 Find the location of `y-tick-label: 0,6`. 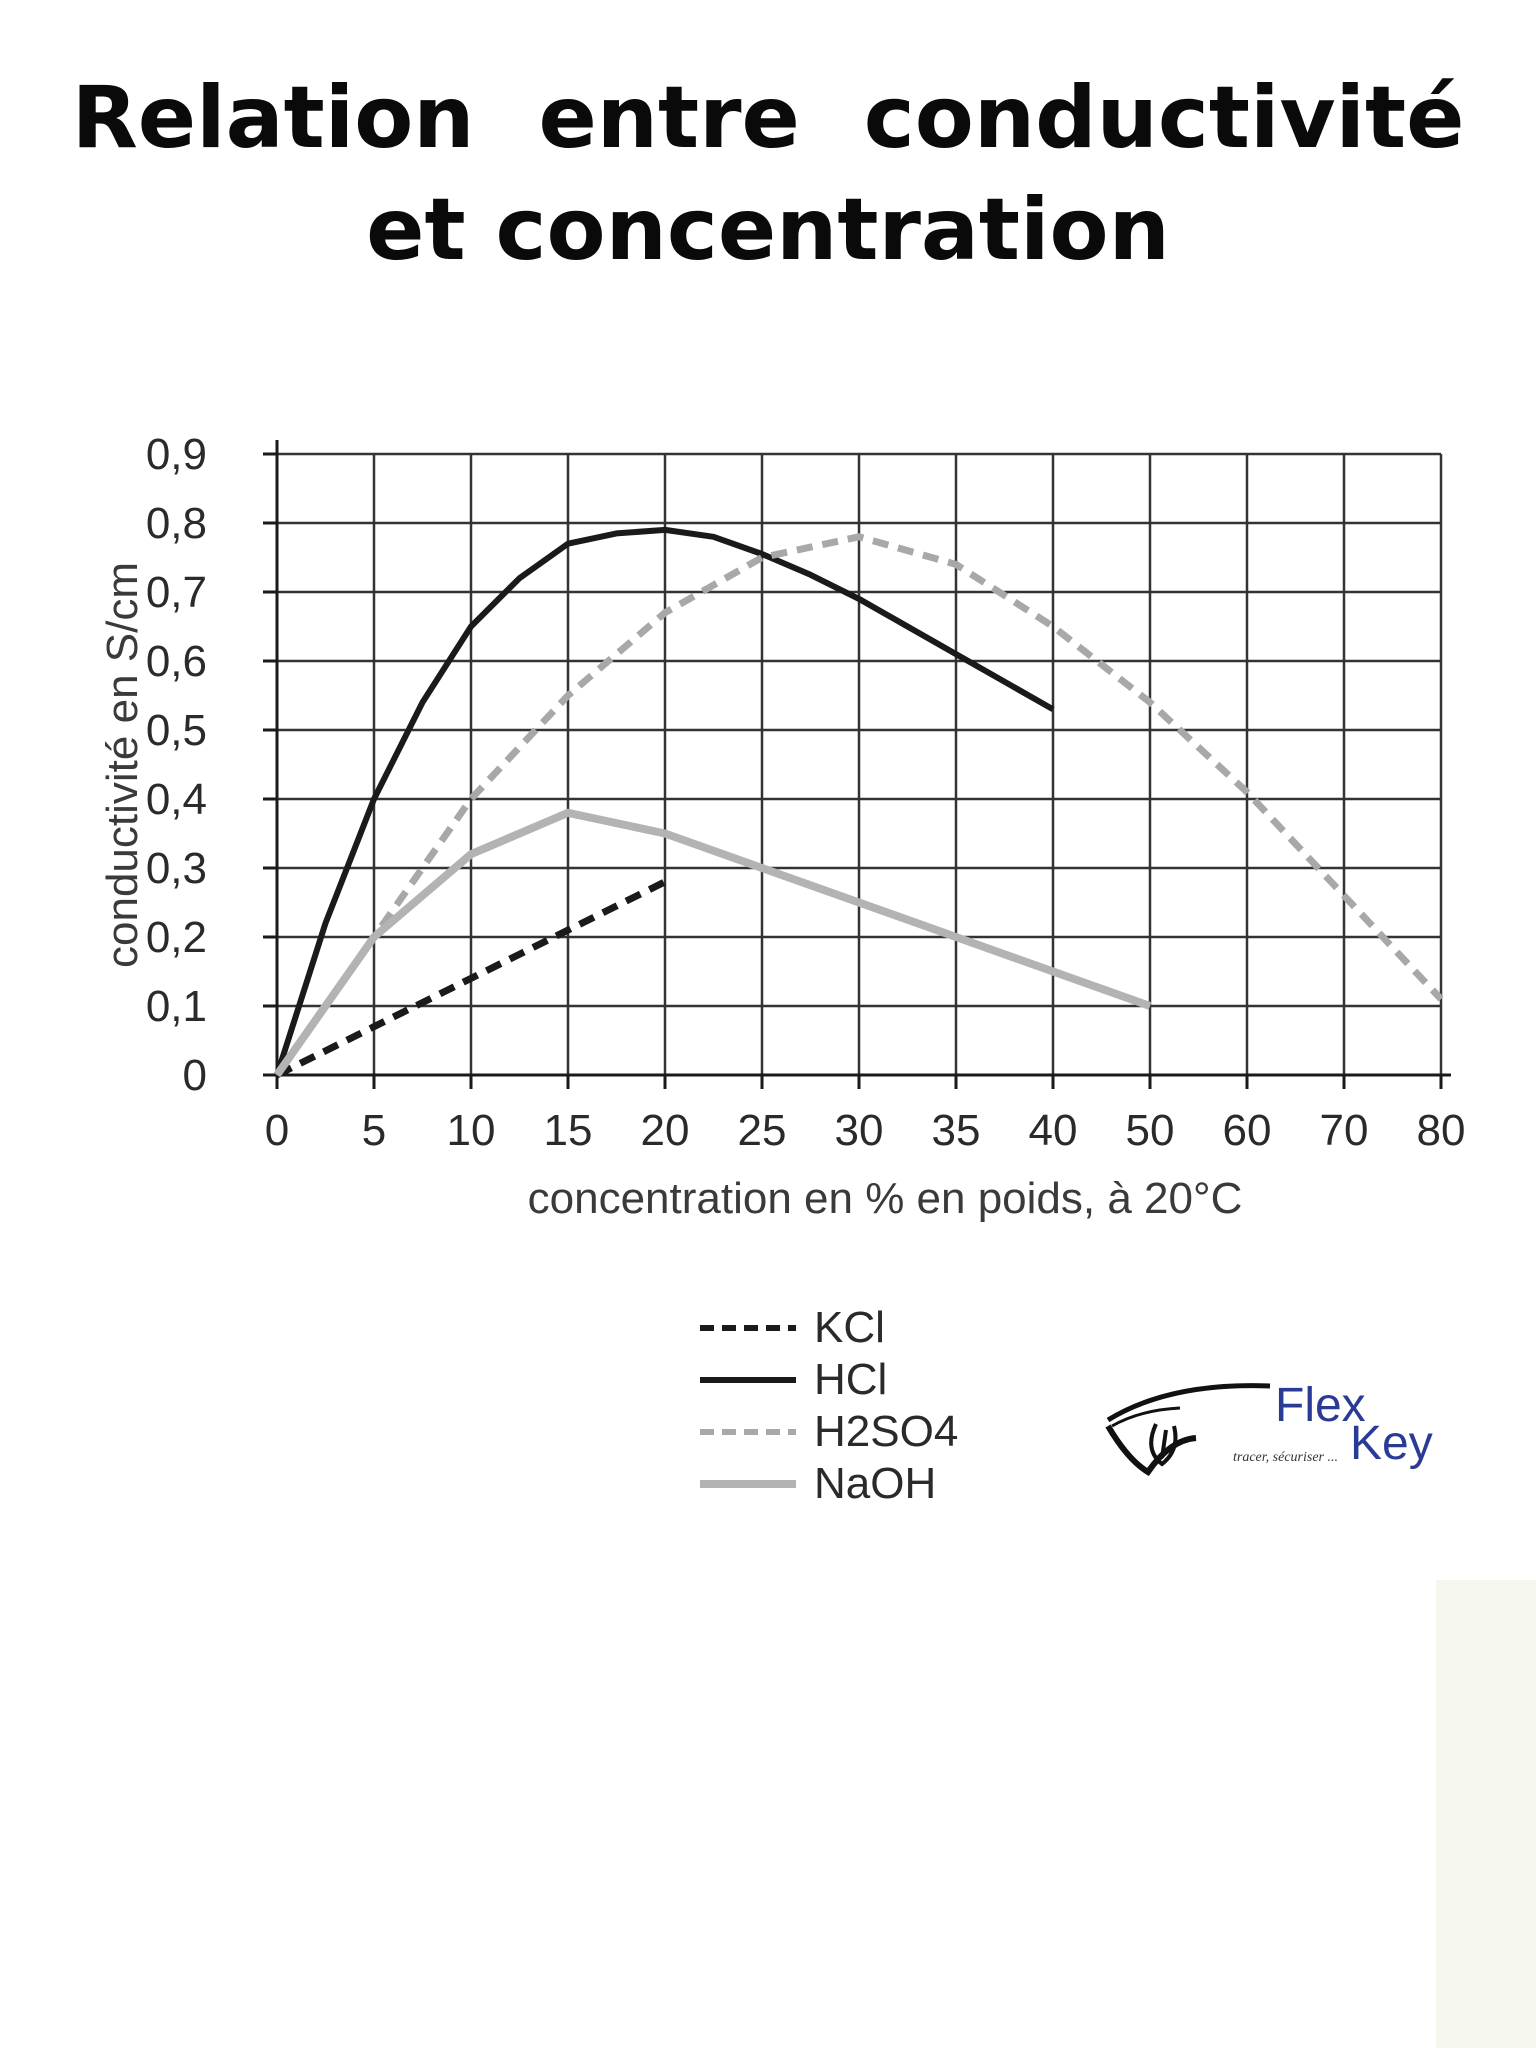

y-tick-label: 0,6 is located at coordinates (176, 661).